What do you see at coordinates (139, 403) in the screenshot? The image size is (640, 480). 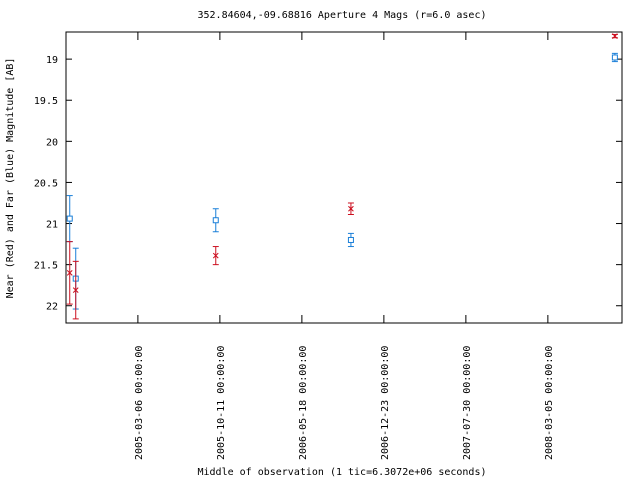 I see `x-tick-label: 2005-03-06 00:00:00` at bounding box center [139, 403].